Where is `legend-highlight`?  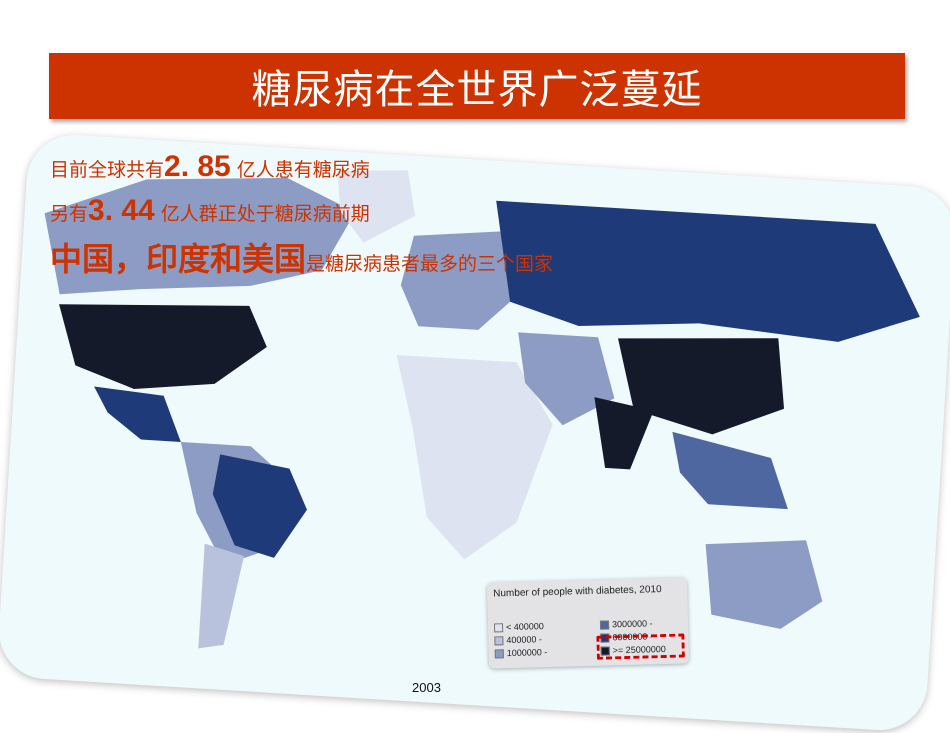
legend-highlight is located at coordinates (640, 646).